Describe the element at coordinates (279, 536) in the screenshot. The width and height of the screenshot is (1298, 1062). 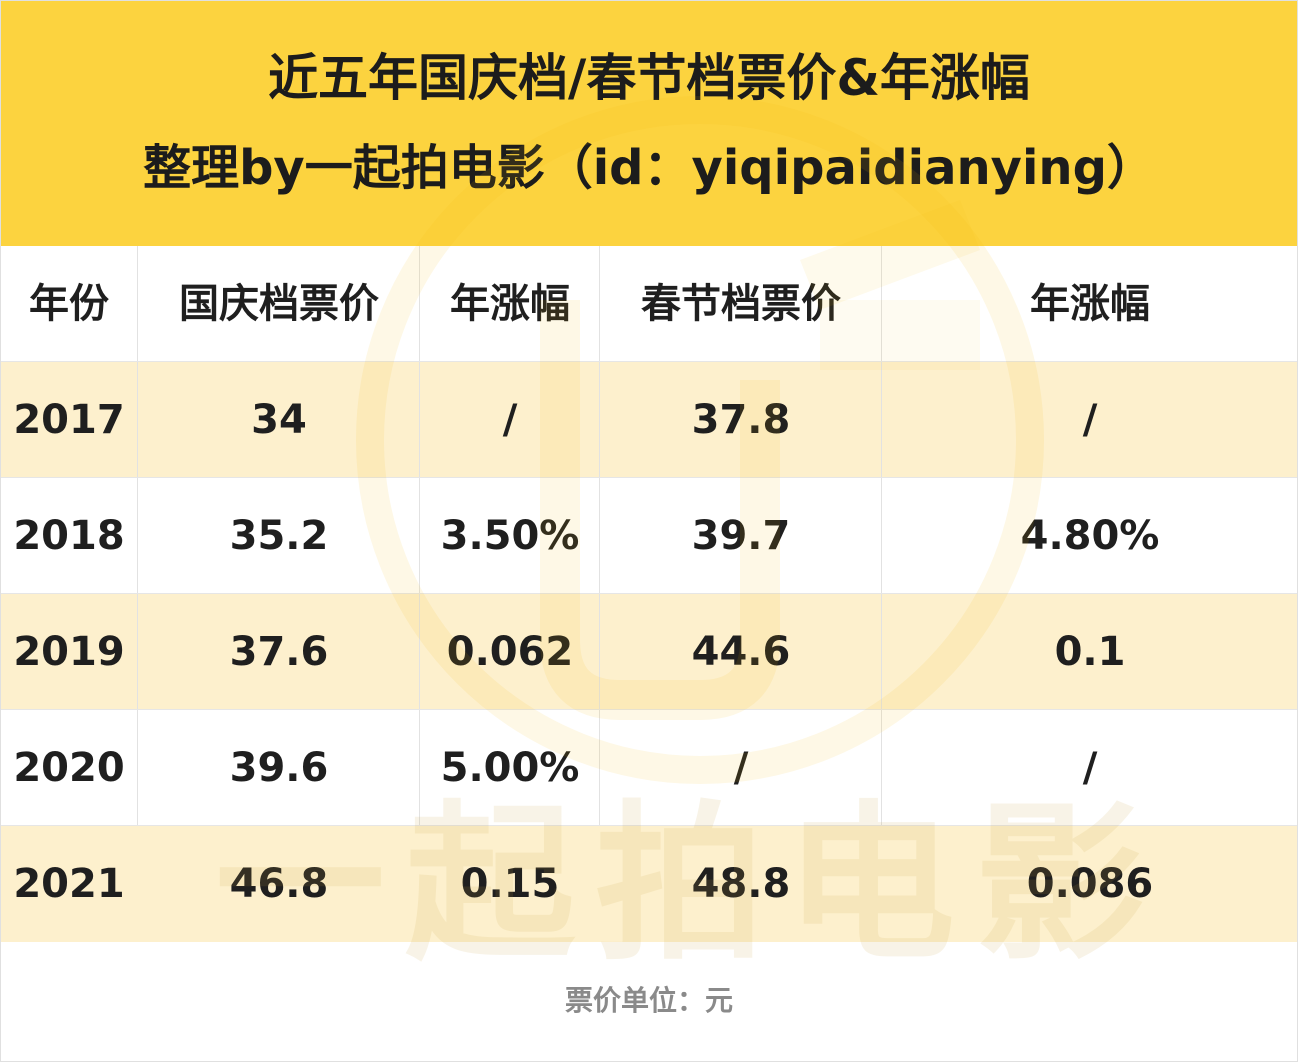
I see `national-day-price-cell: 35.2` at that location.